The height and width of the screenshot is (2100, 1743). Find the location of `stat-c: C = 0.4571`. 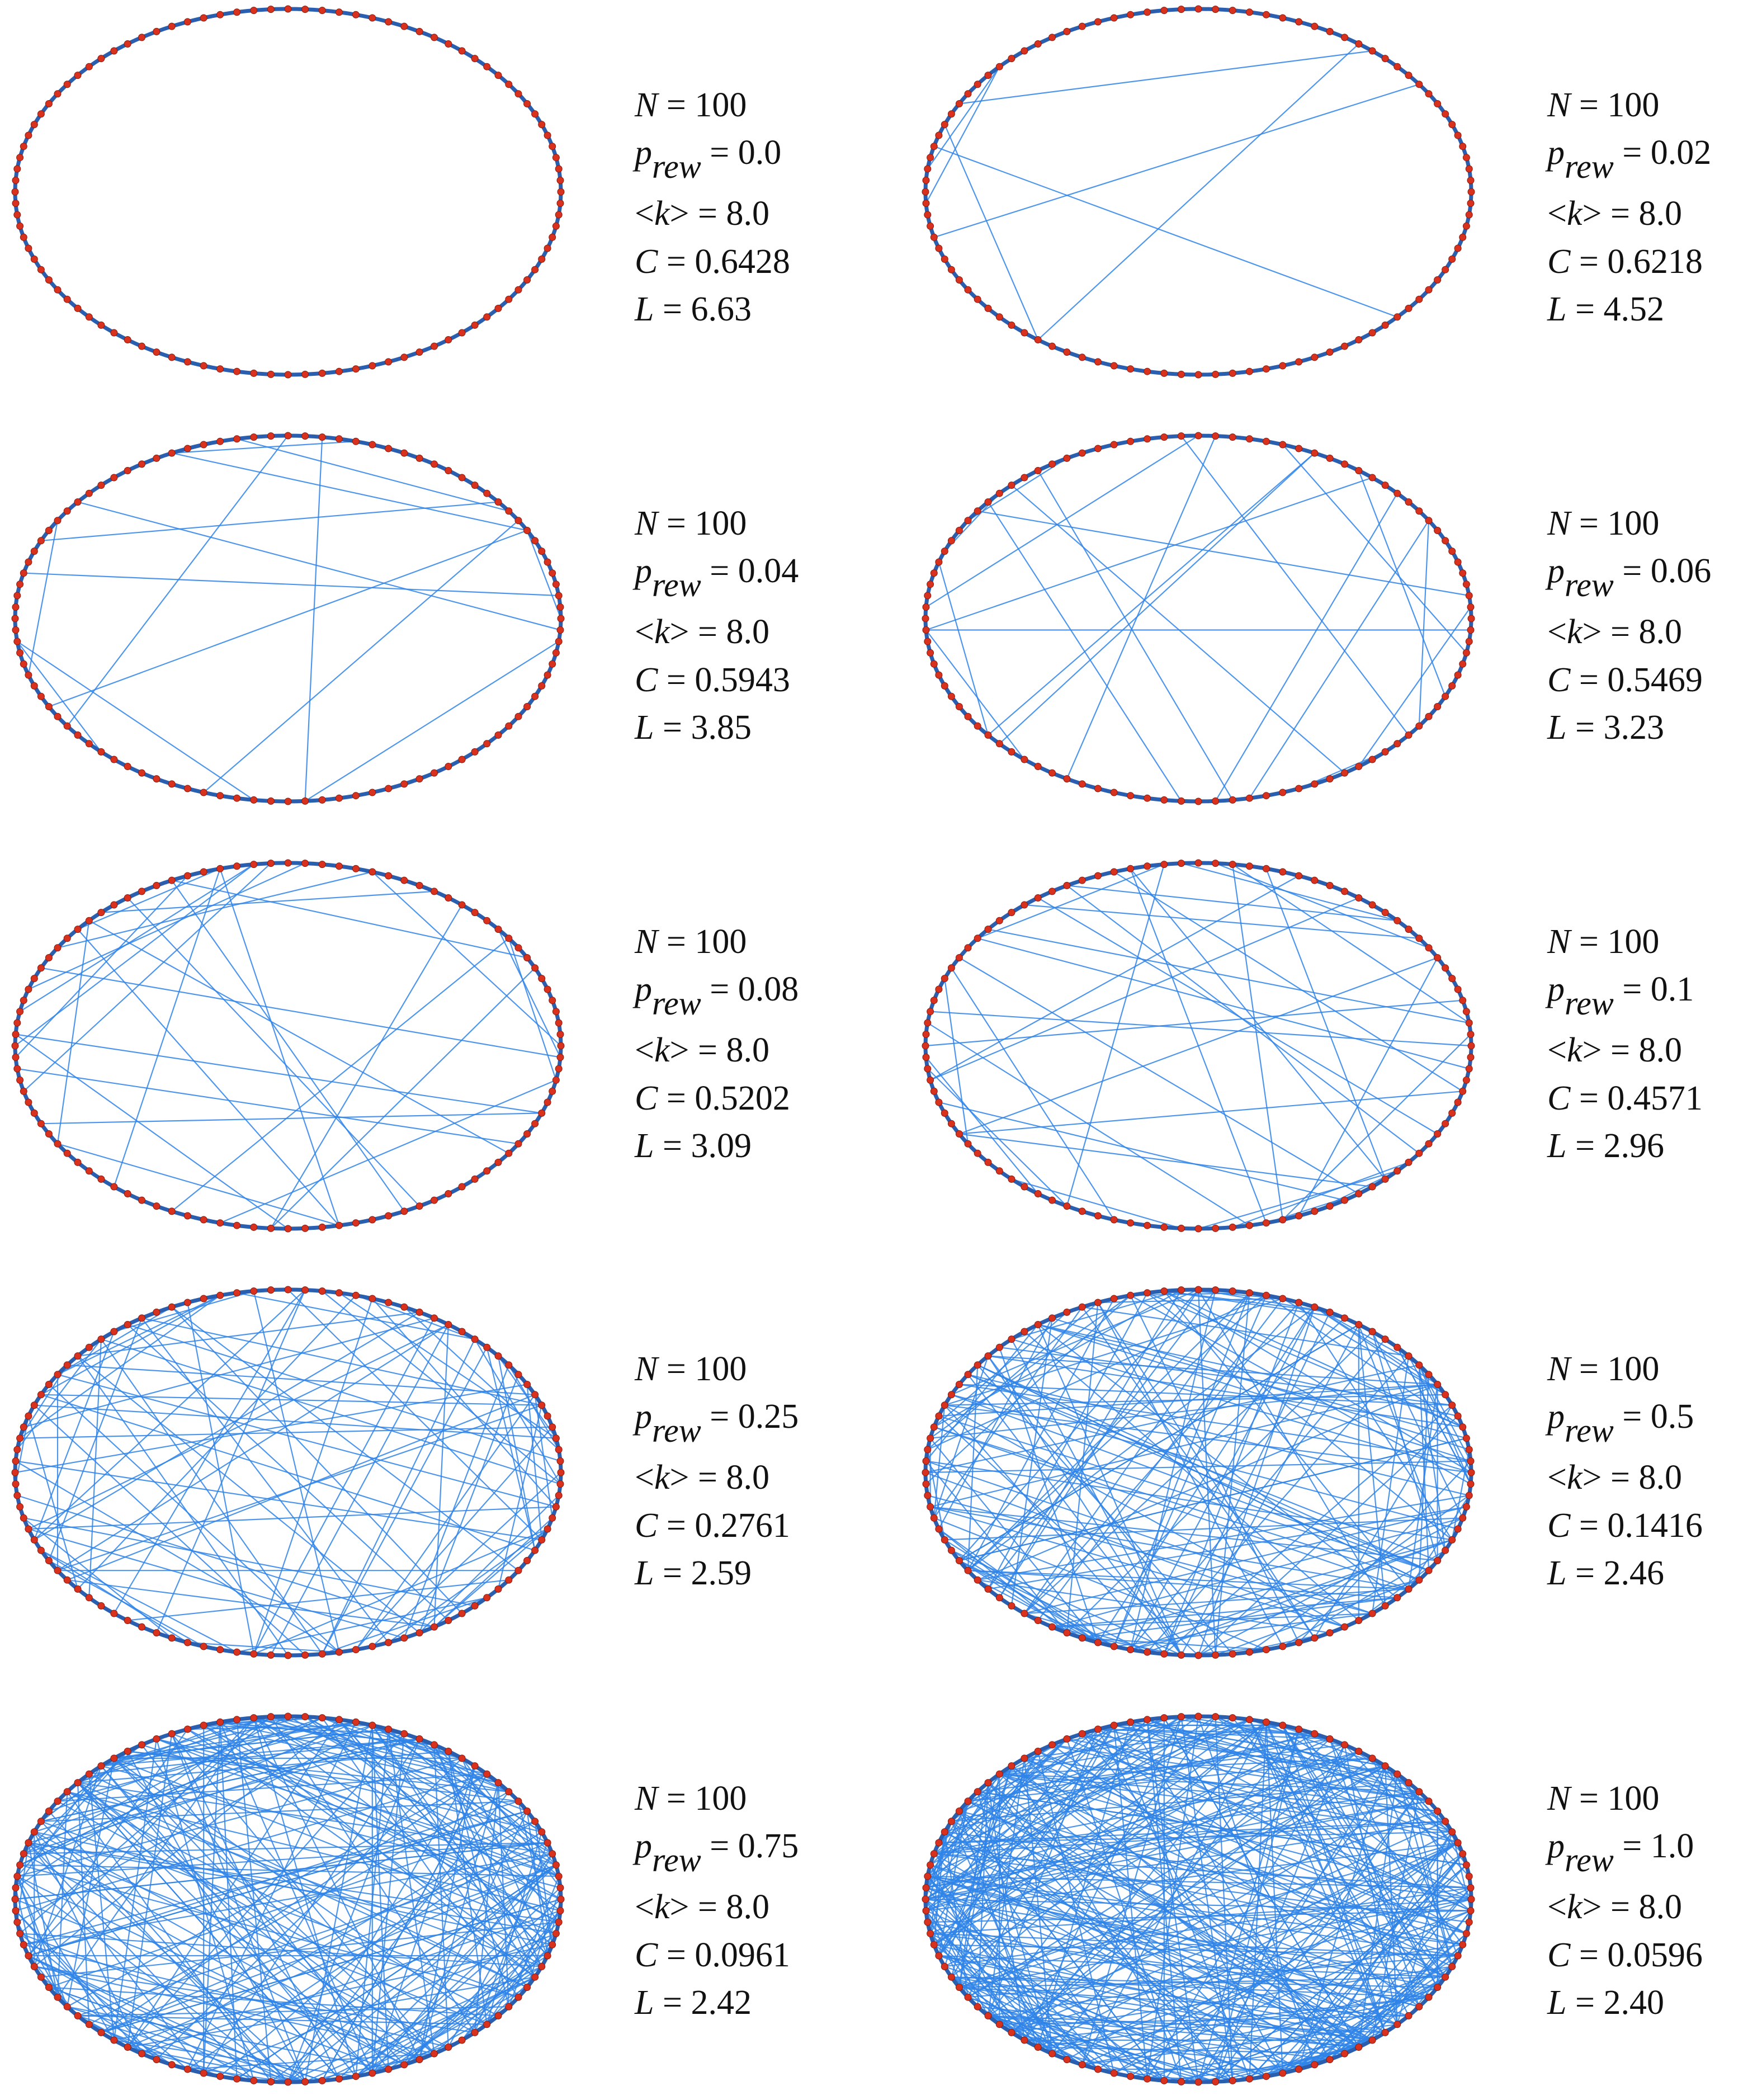

stat-c: C = 0.4571 is located at coordinates (1625, 1098).